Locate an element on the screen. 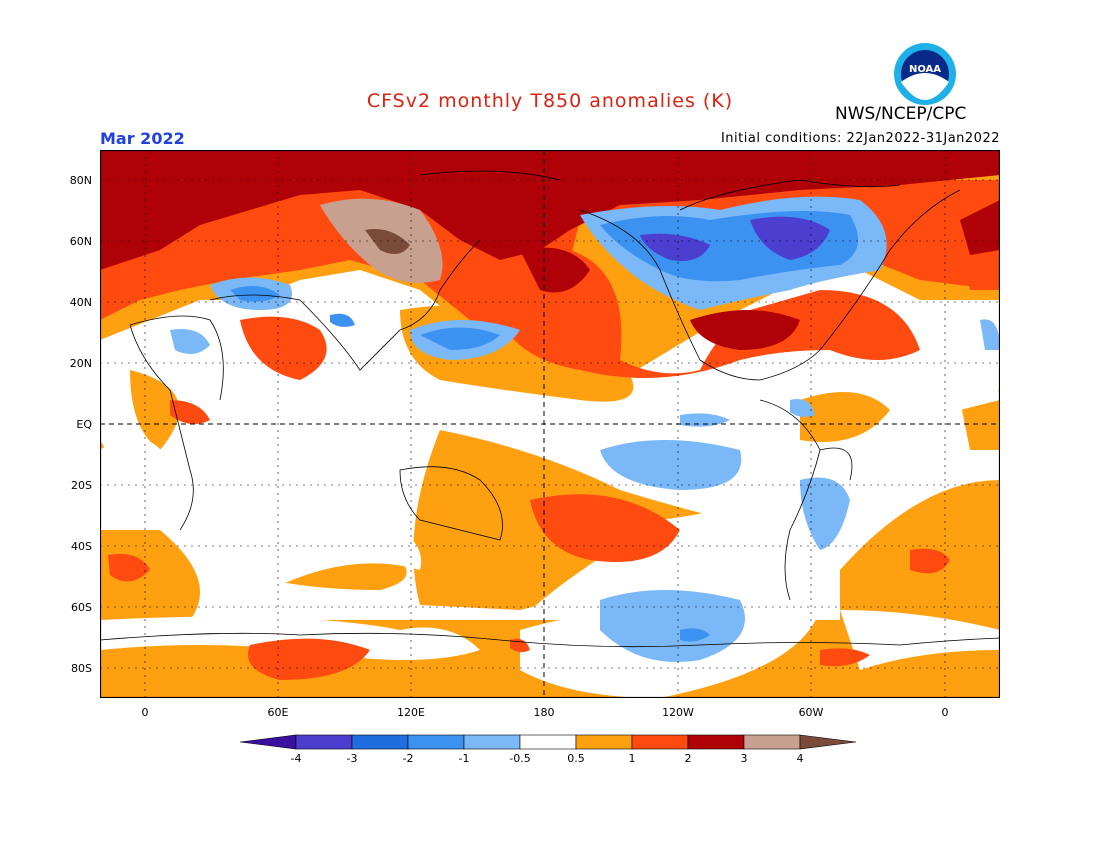  lat-label: 60N is located at coordinates (80, 241).